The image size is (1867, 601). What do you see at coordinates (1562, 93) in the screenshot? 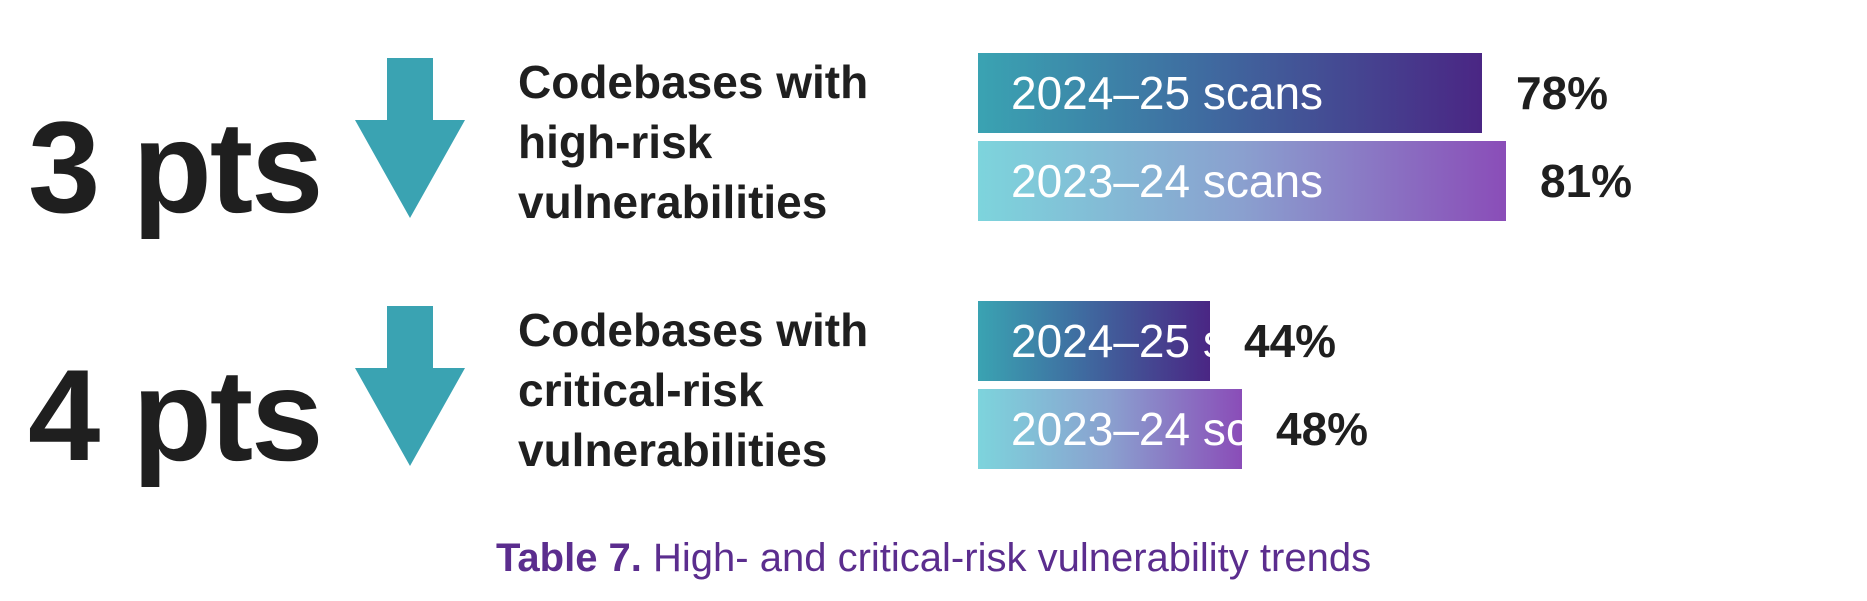
I see `bar-value-label: 78%` at bounding box center [1562, 93].